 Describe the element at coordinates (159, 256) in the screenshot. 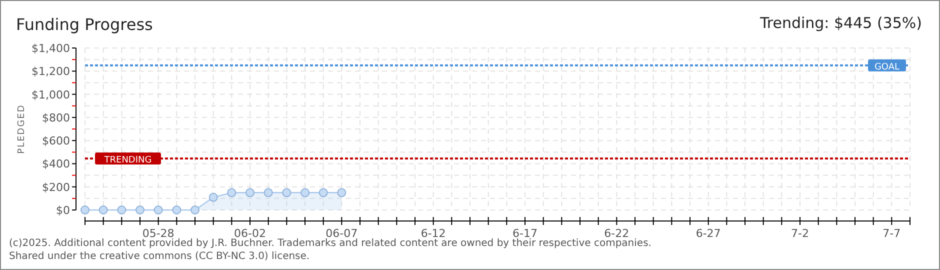

I see `text: Shared under the creative commons (CC BY-NC 3.0) license.` at that location.